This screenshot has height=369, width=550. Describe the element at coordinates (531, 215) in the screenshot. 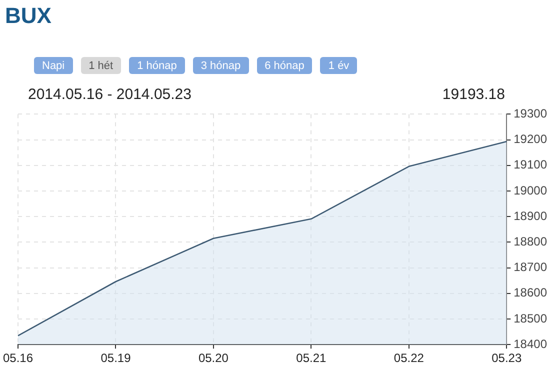

I see `y-tick-label: 18900` at that location.